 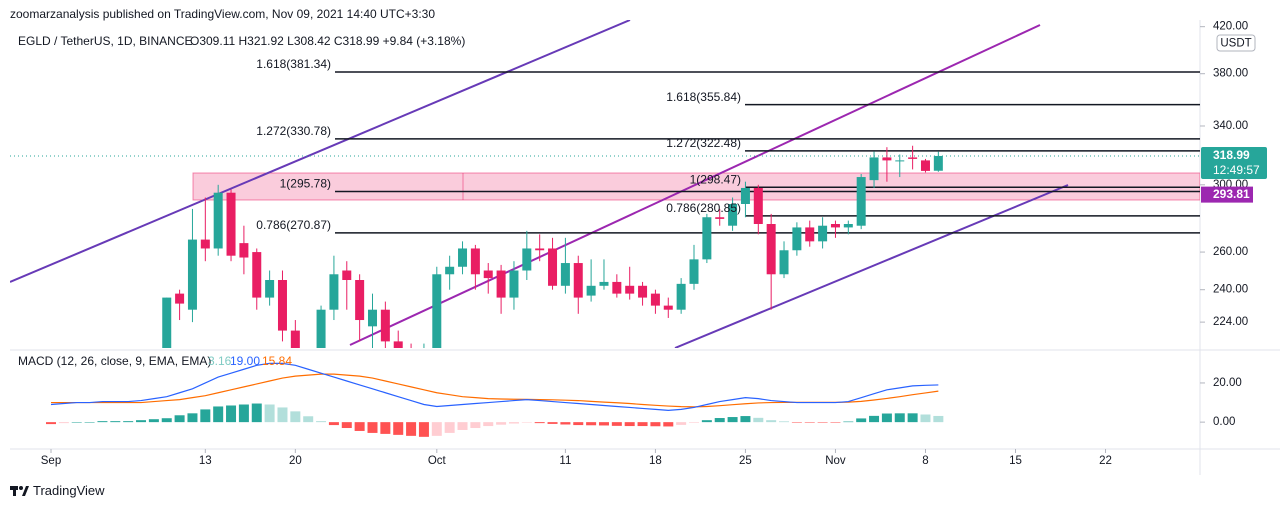 What do you see at coordinates (871, 266) in the screenshot?
I see `channel-lower` at bounding box center [871, 266].